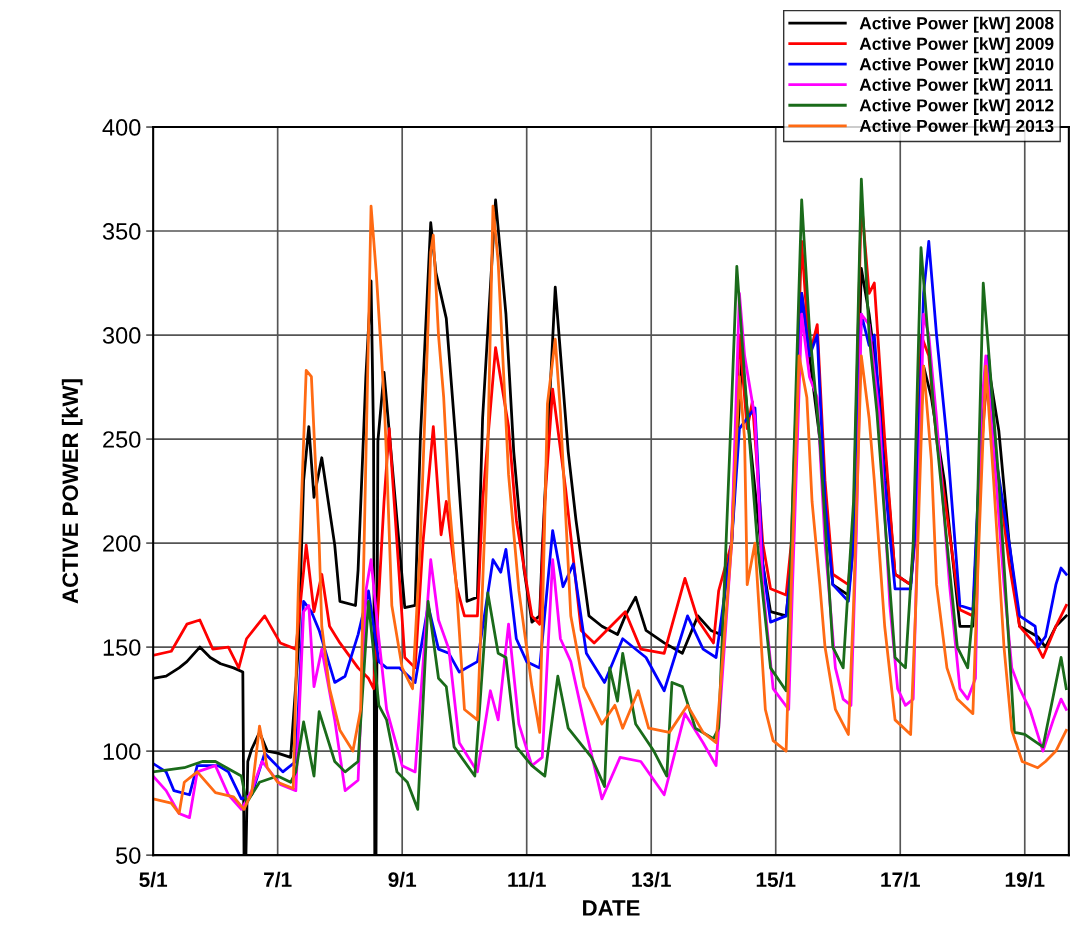  I want to click on y-tick-label: 200, so click(122, 543).